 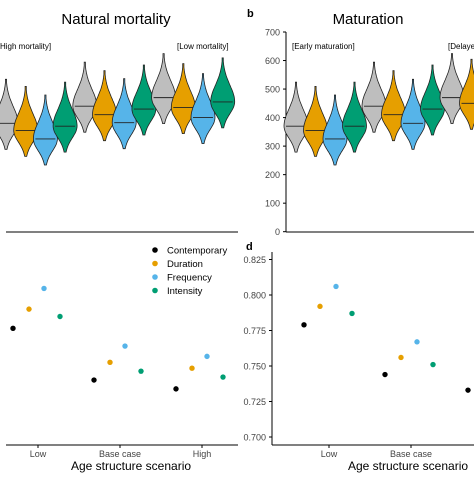 What do you see at coordinates (272, 147) in the screenshot?
I see `panel-b-y-tick-label: 300` at bounding box center [272, 147].